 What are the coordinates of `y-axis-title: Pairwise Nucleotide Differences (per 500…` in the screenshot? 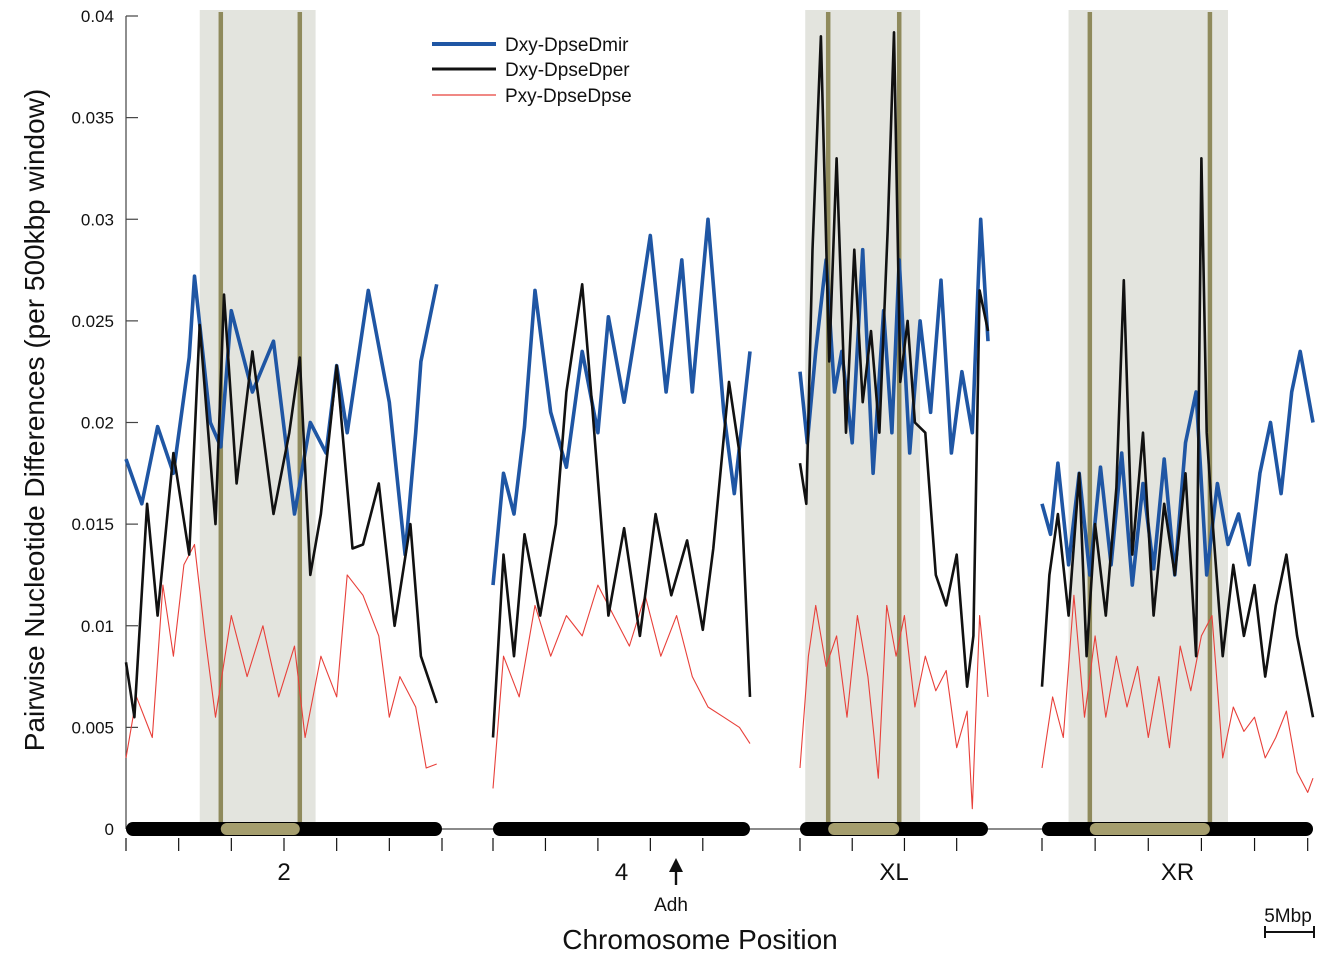 It's located at (34, 420).